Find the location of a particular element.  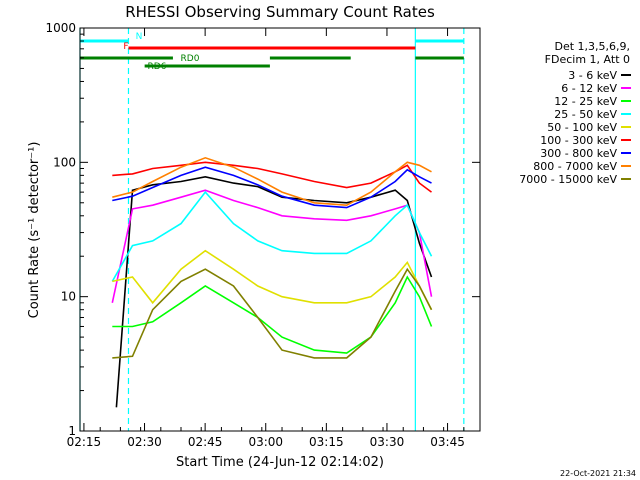

footer-date: 22-Oct-2021 21:34 is located at coordinates (598, 473).